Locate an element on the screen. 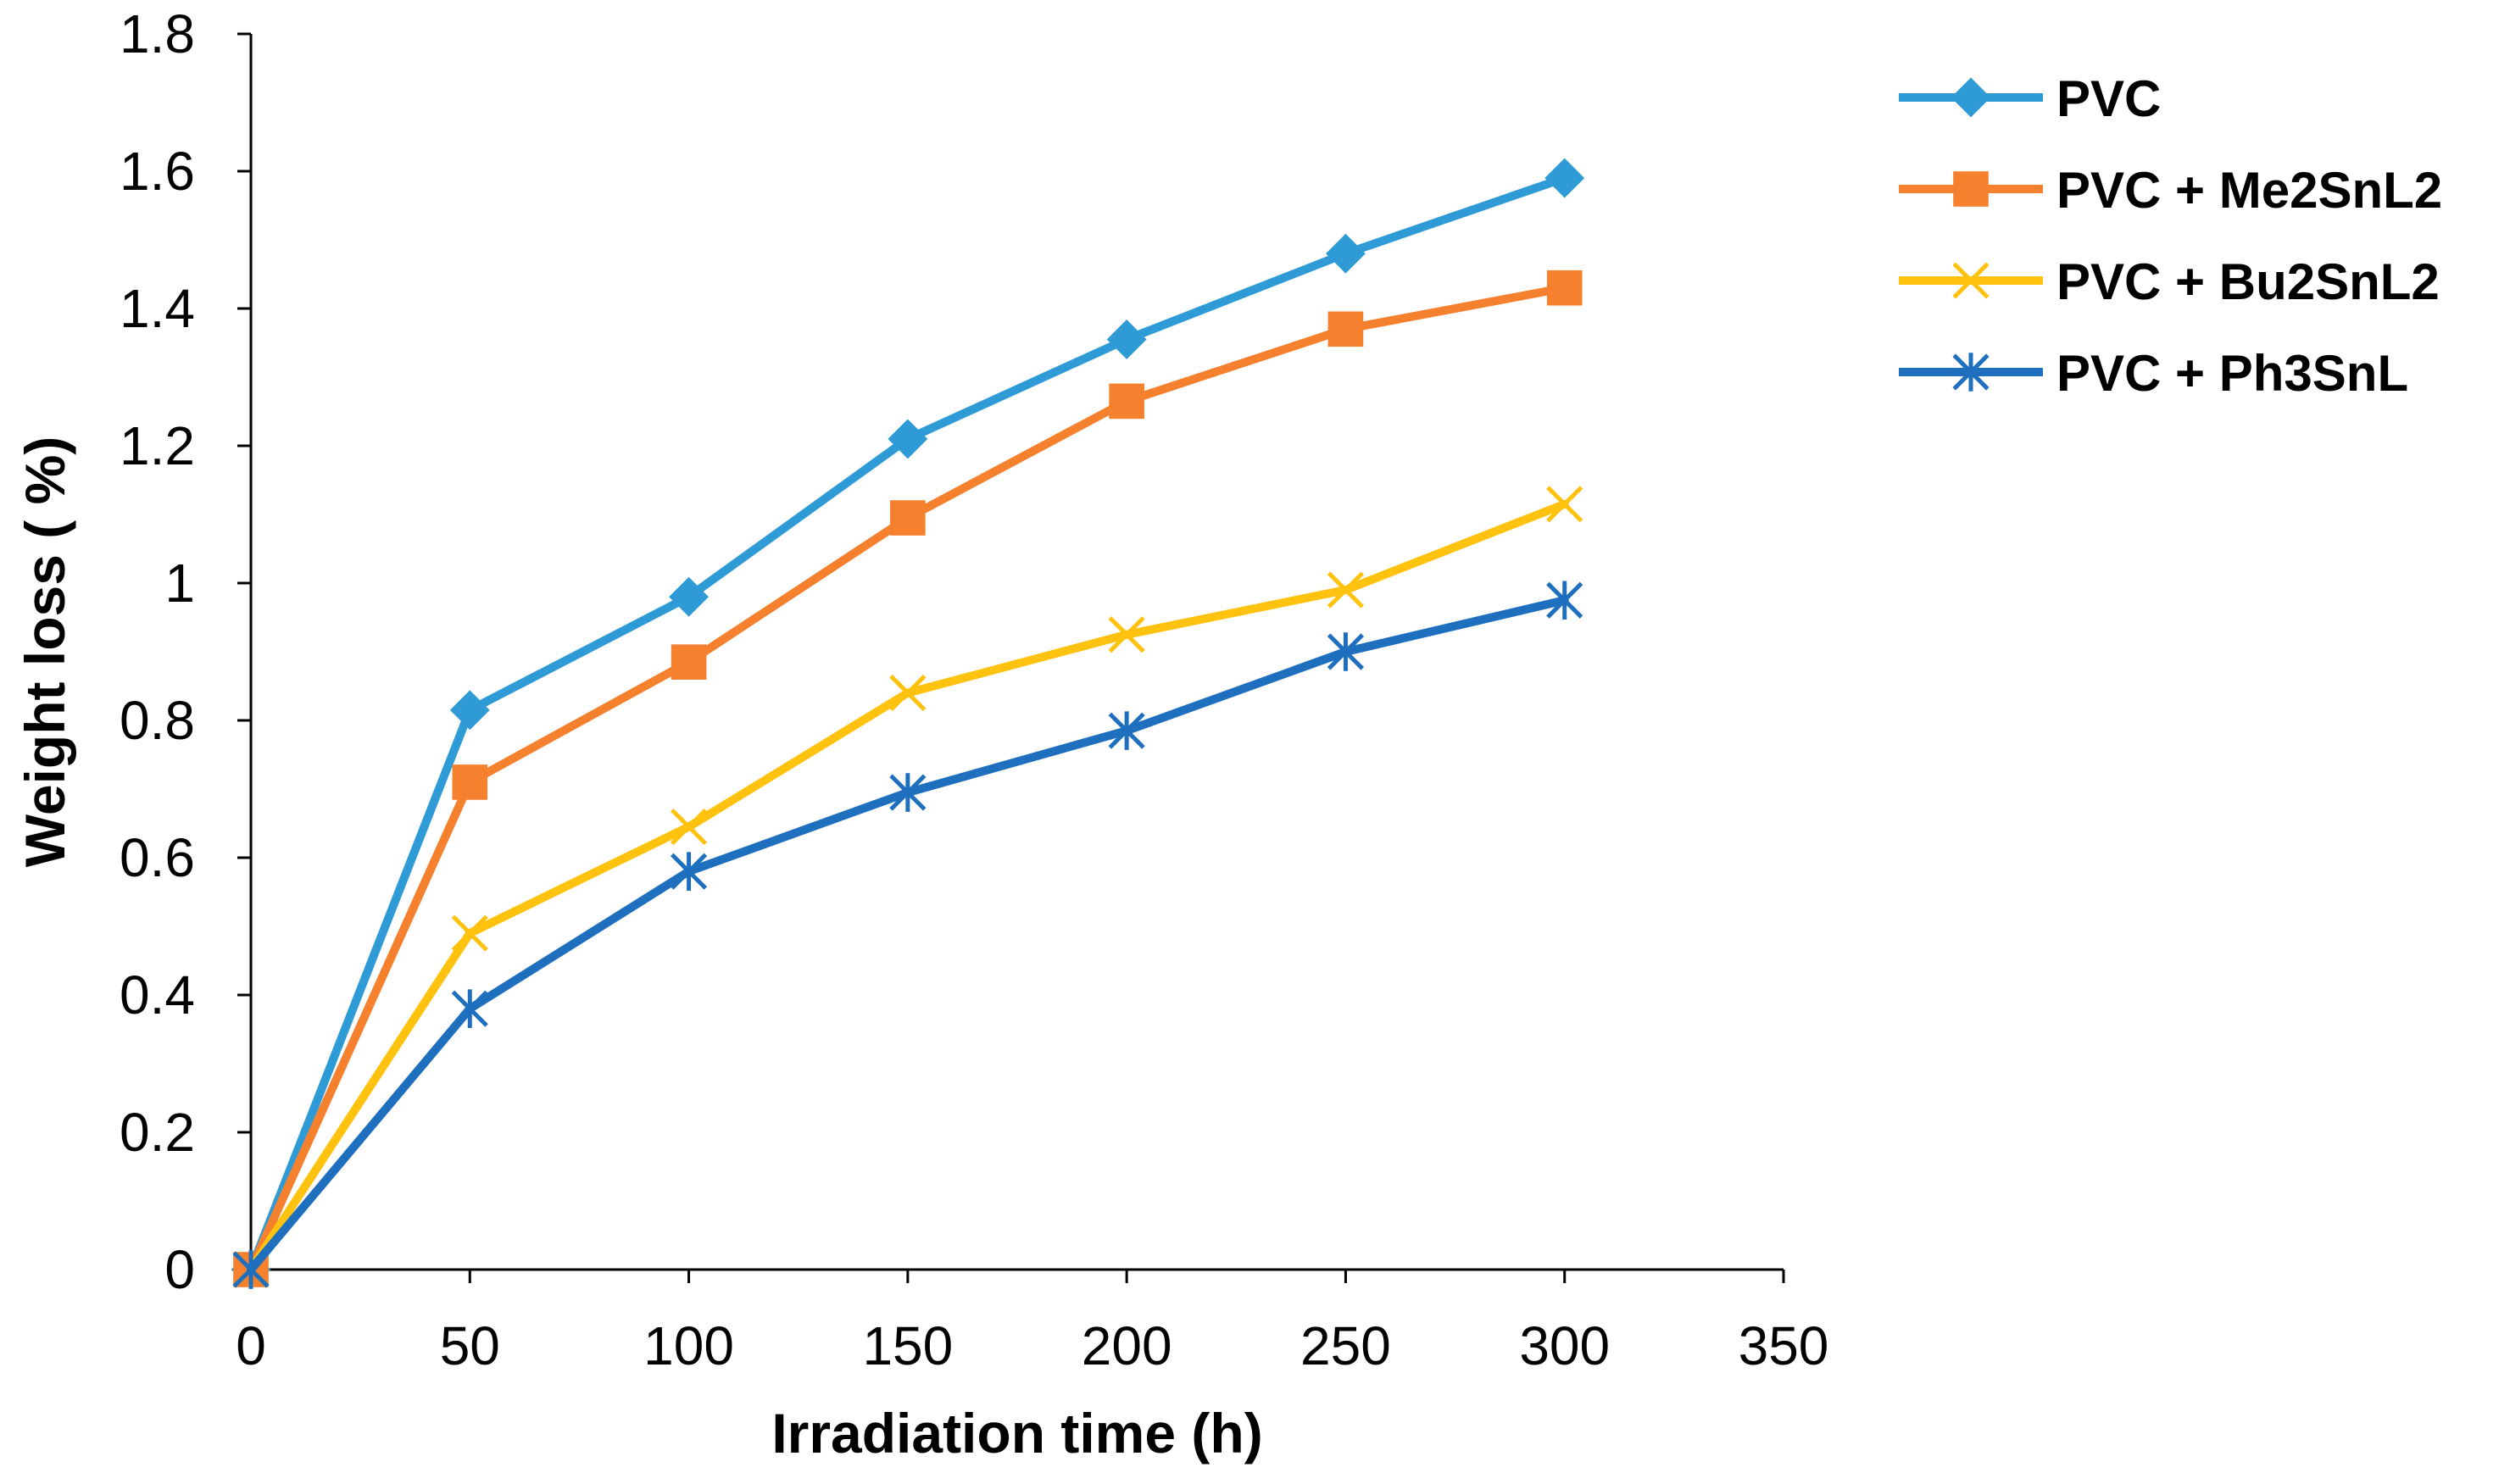 The height and width of the screenshot is (1484, 2510). legend-item: PVC + Ph3SnL is located at coordinates (2153, 374).